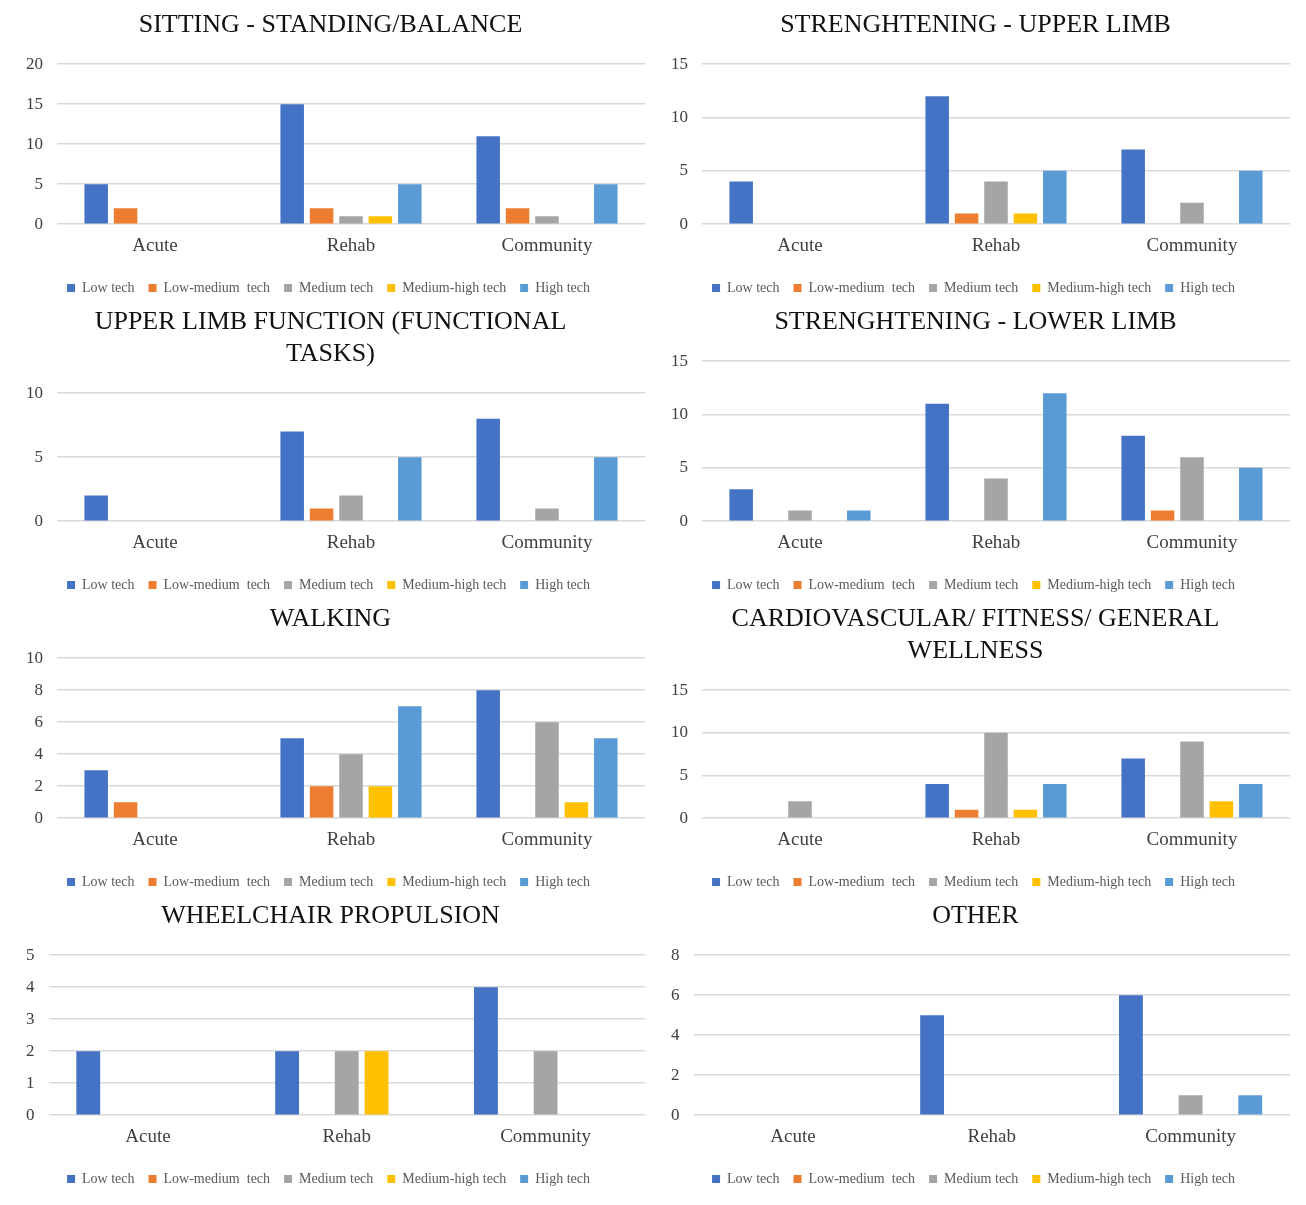  Describe the element at coordinates (330, 915) in the screenshot. I see `chart-title: WHEELCHAIR PROPULSION` at that location.